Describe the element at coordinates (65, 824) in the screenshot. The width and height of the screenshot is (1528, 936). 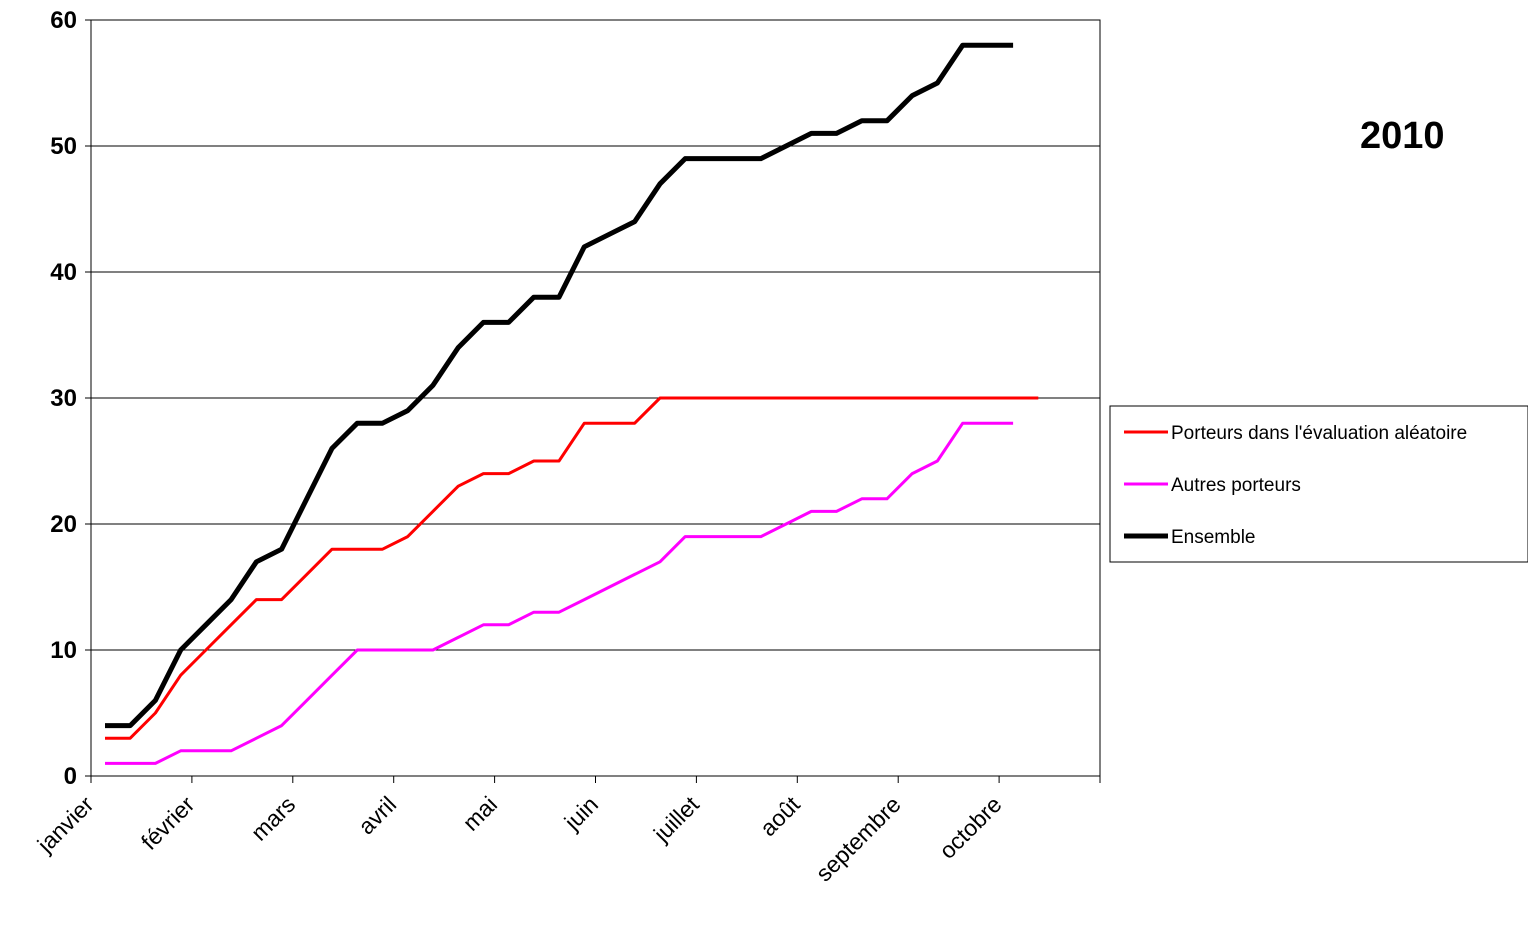
I see `xtick-label-janvier: janvier` at that location.